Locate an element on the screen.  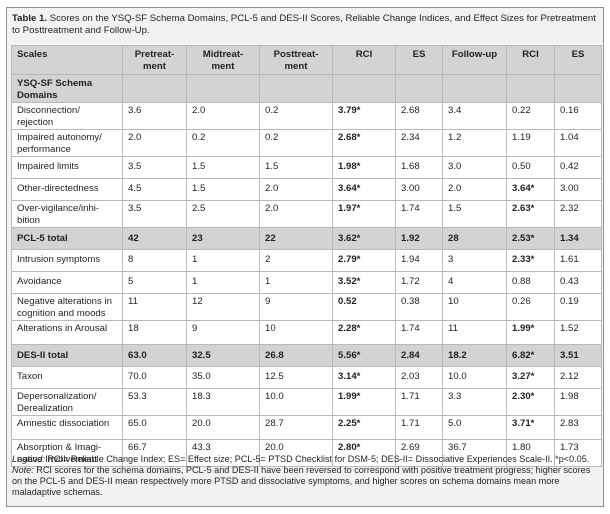
table-cell: 4.5 is located at coordinates (154, 189).